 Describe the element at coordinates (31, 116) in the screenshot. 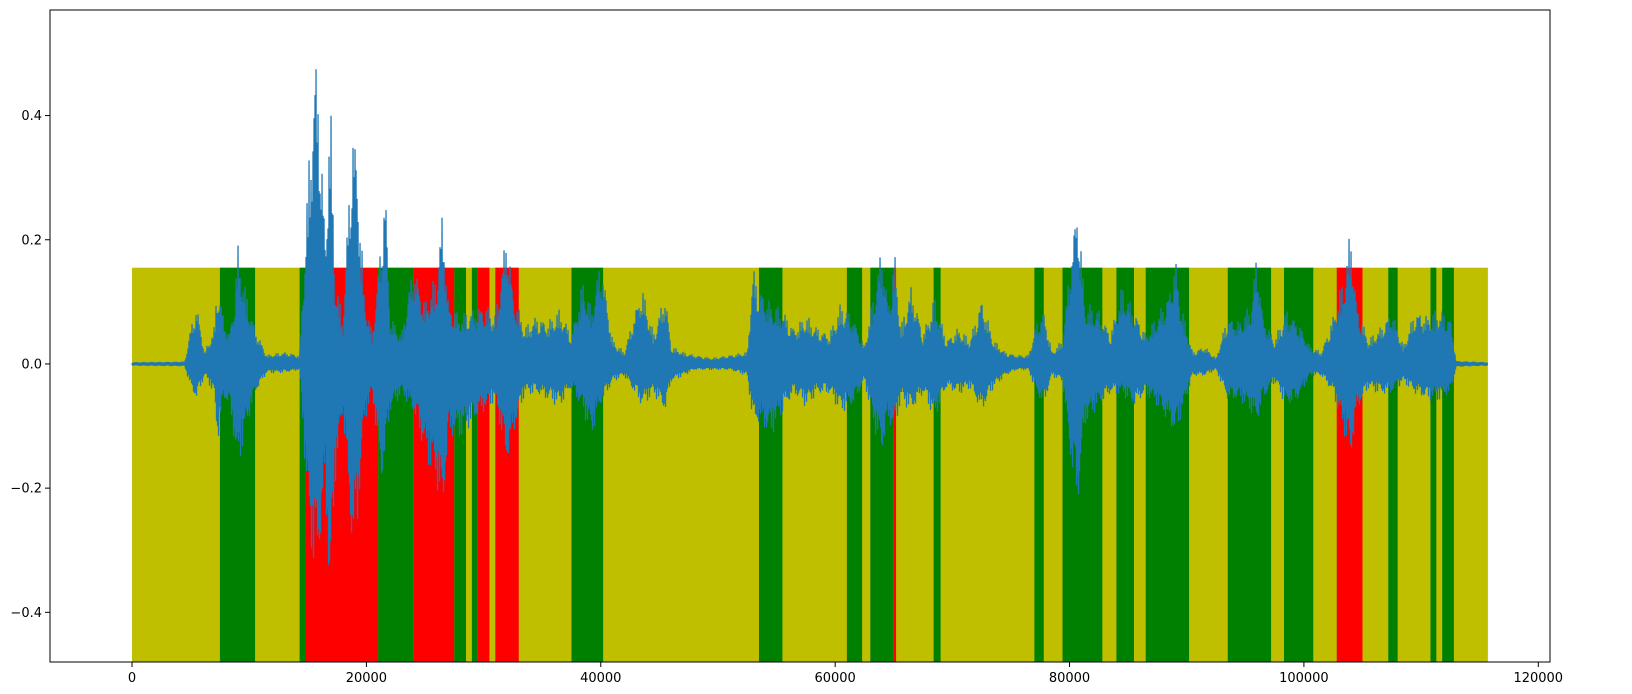

I see `y-tick-label: 0.4` at that location.